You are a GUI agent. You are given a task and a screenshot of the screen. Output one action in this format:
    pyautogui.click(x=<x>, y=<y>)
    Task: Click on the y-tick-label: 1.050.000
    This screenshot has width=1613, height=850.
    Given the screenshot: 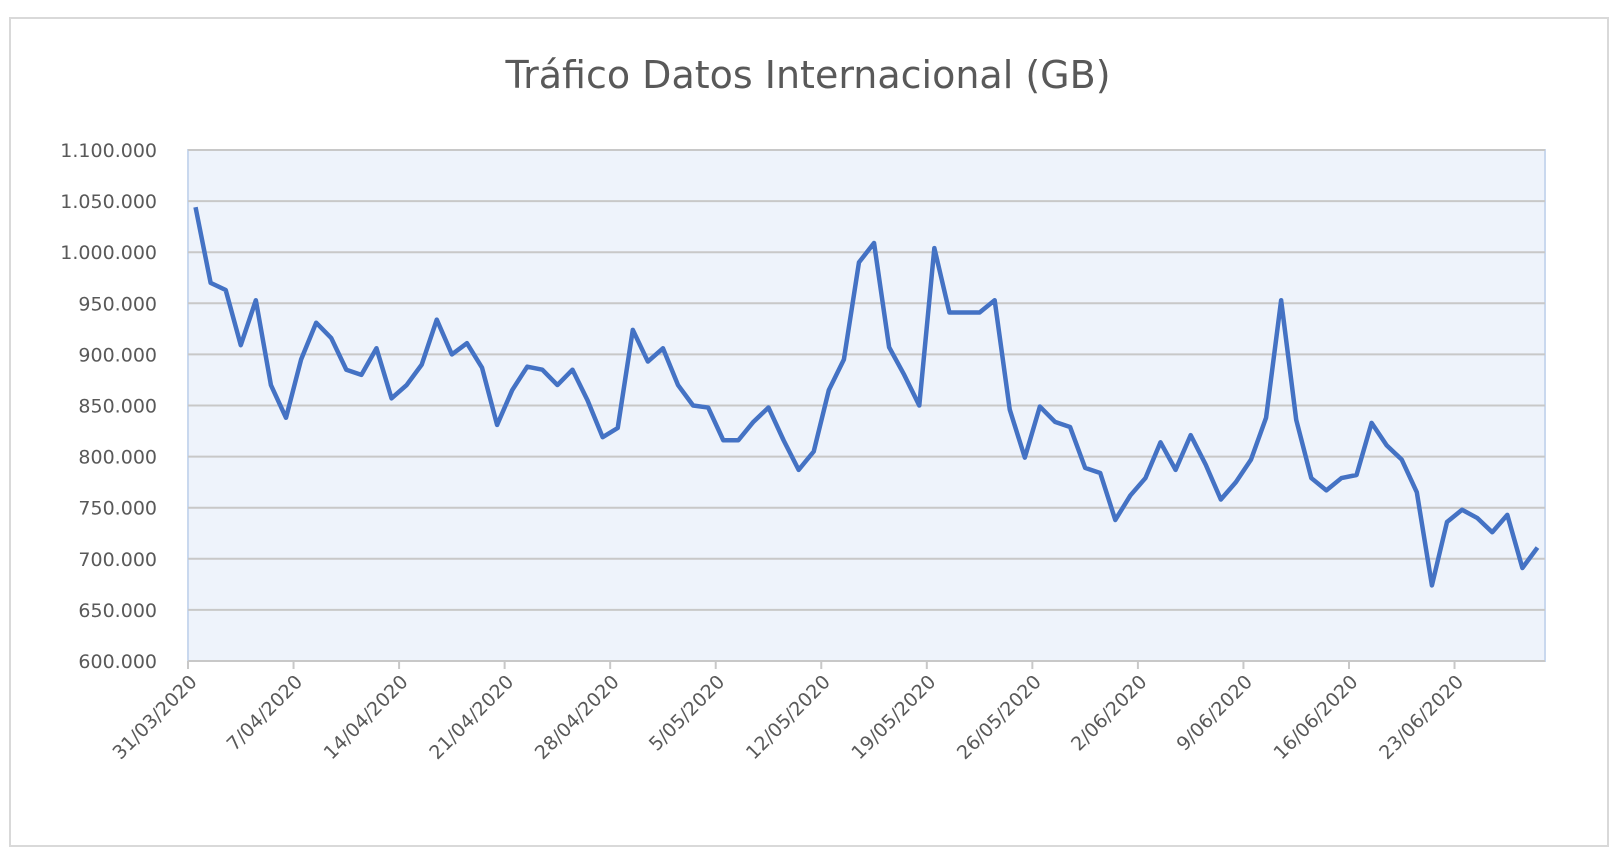 What is the action you would take?
    pyautogui.click(x=108, y=202)
    